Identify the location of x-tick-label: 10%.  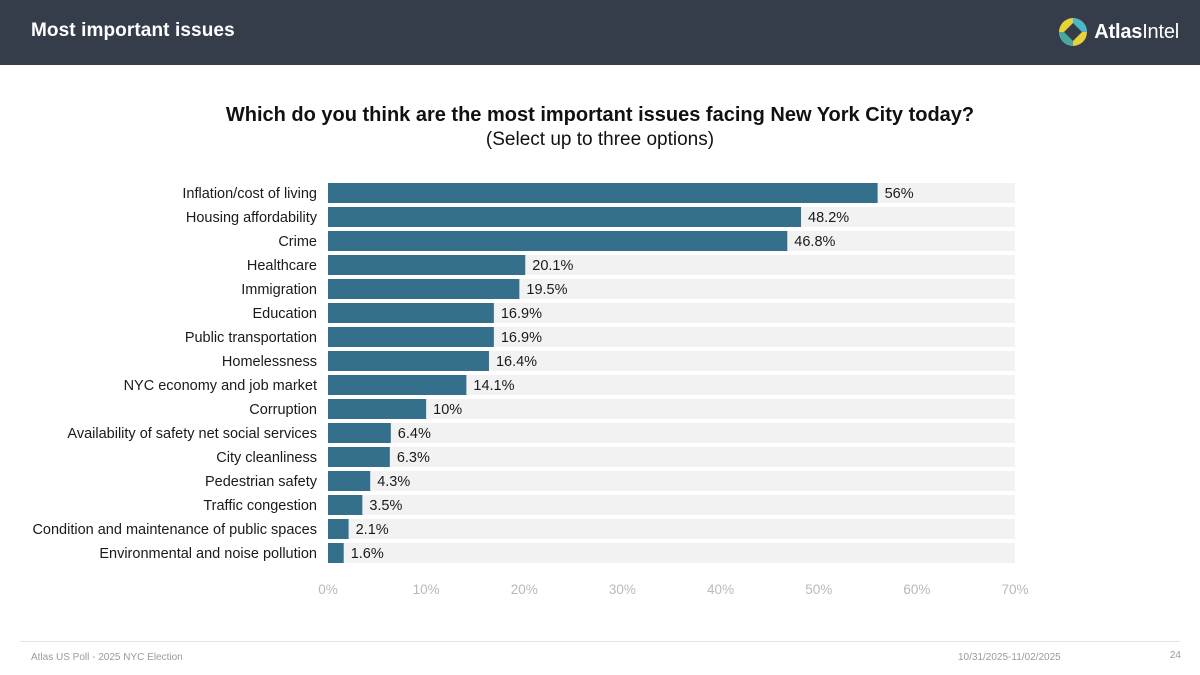
(426, 589).